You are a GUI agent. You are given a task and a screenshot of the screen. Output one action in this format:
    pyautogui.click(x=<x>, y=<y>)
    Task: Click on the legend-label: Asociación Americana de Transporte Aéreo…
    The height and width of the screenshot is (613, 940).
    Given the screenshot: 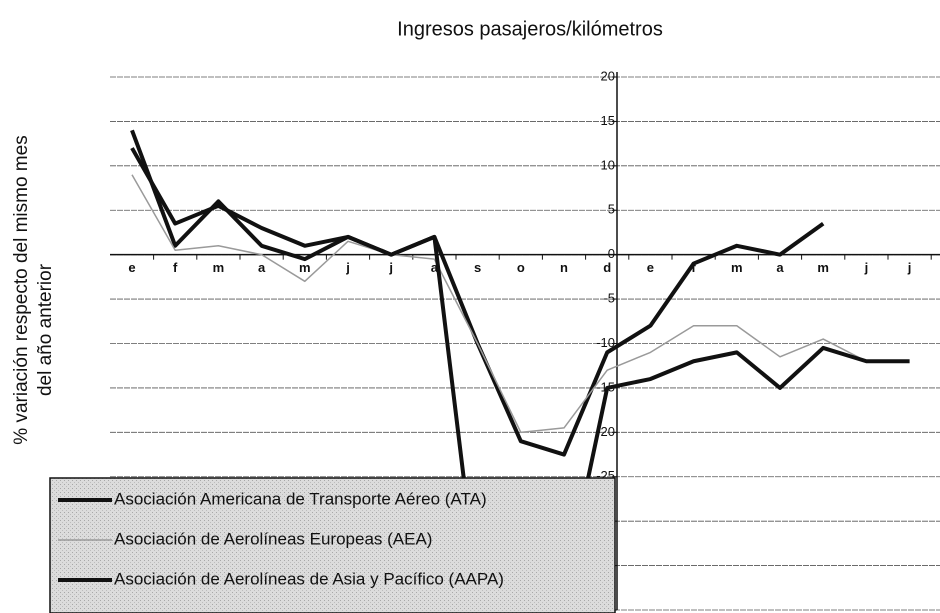 What is the action you would take?
    pyautogui.click(x=300, y=498)
    